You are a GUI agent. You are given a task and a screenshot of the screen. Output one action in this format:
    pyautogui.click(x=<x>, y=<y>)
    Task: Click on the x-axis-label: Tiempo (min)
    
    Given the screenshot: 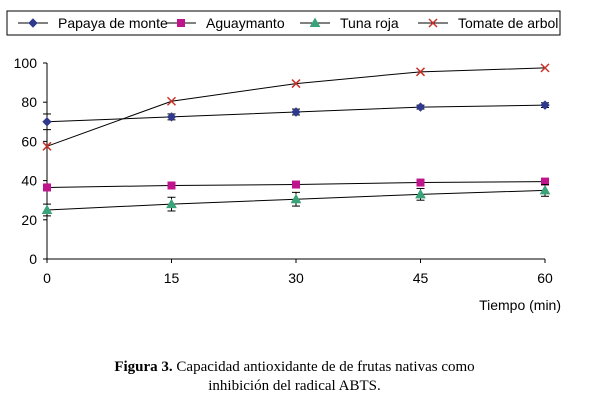 What is the action you would take?
    pyautogui.click(x=520, y=305)
    